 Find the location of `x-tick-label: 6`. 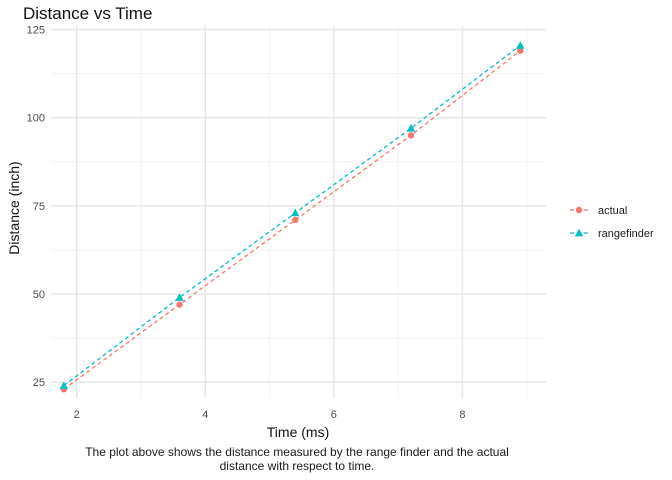

x-tick-label: 6 is located at coordinates (334, 415).